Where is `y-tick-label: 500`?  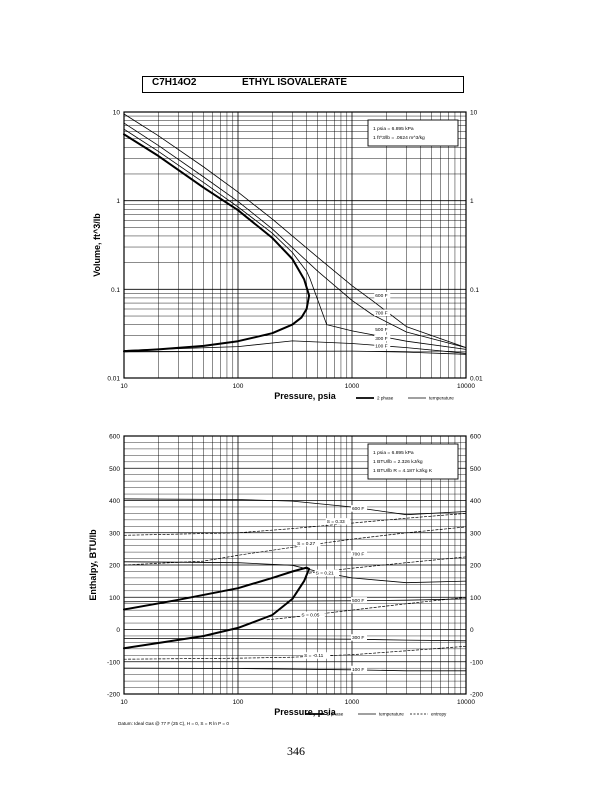
y-tick-label: 500 is located at coordinates (114, 469).